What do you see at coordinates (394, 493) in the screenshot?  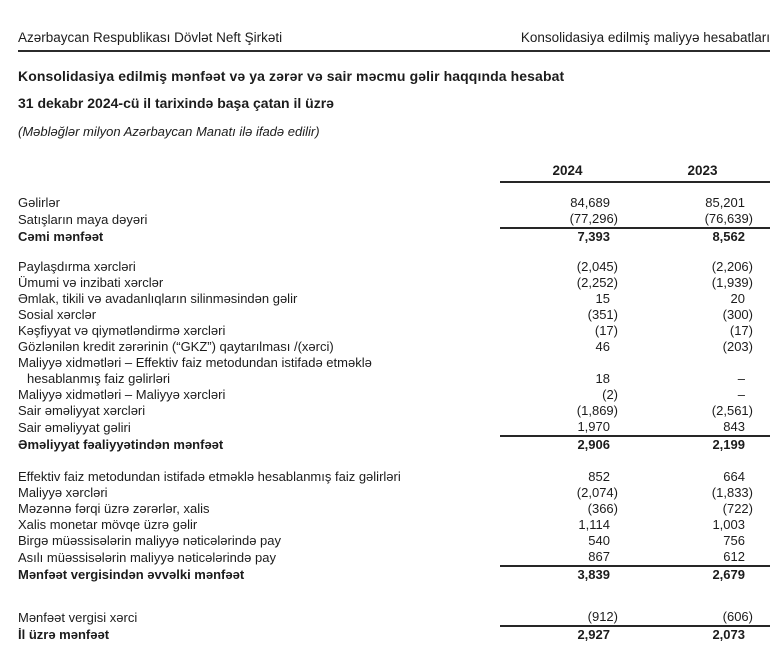 I see `table-row: Maliyyə xərcləri (2,074) (1,833)` at bounding box center [394, 493].